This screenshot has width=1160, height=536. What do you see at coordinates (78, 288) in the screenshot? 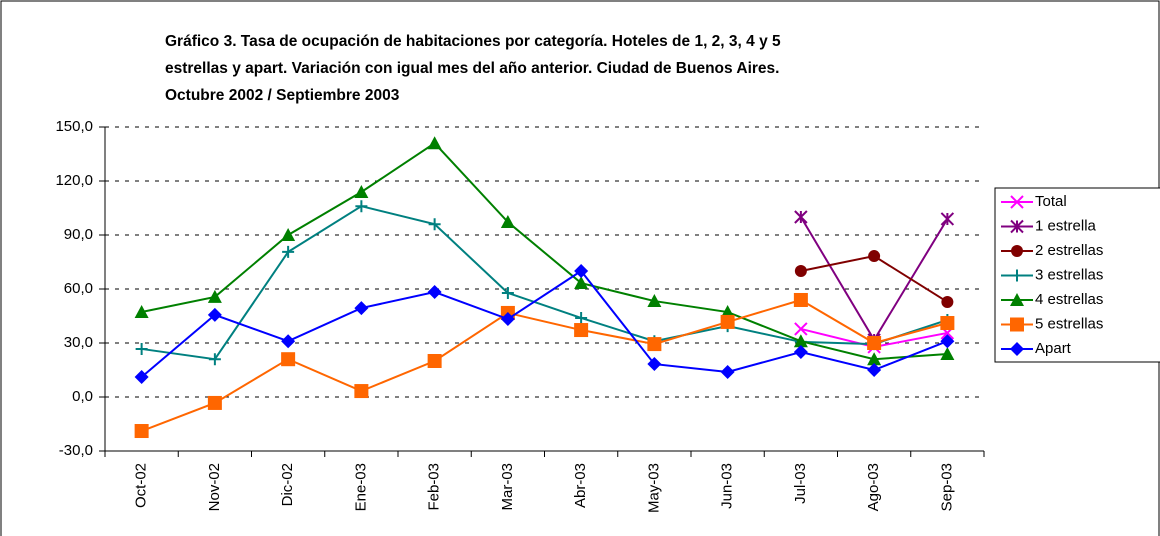
I see `y-tick-label: 60,0` at bounding box center [78, 288].